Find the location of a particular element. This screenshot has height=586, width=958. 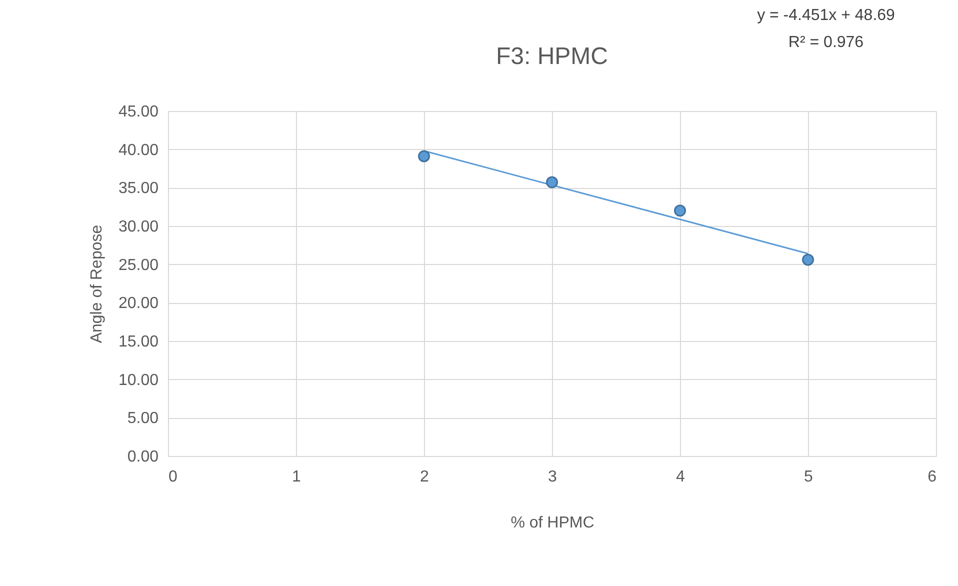

y-tick-label: 10.00 is located at coordinates (138, 380).